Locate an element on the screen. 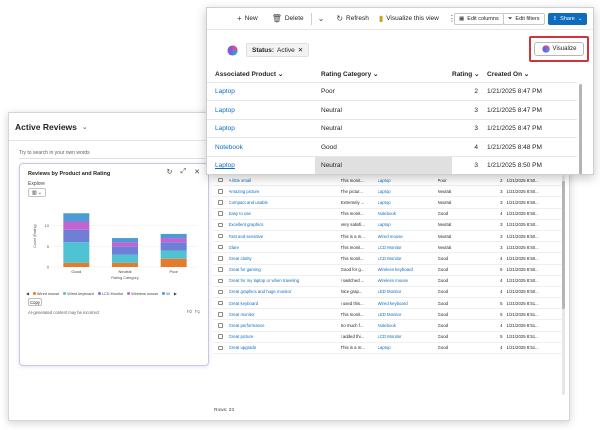 This screenshot has height=430, width=600. edit-filters-button: ⏷ Edit filters is located at coordinates (524, 19).